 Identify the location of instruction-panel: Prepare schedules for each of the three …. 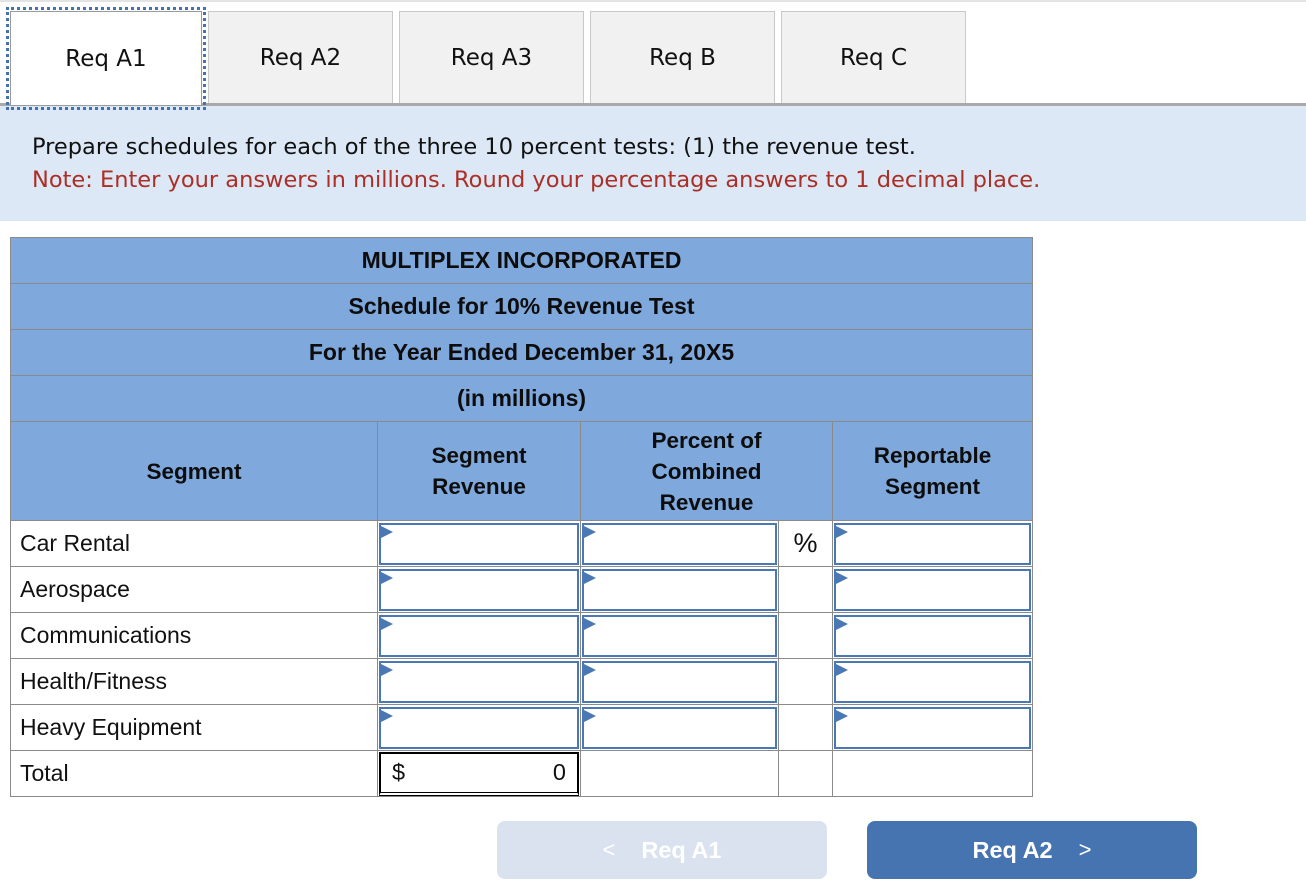
(653, 163).